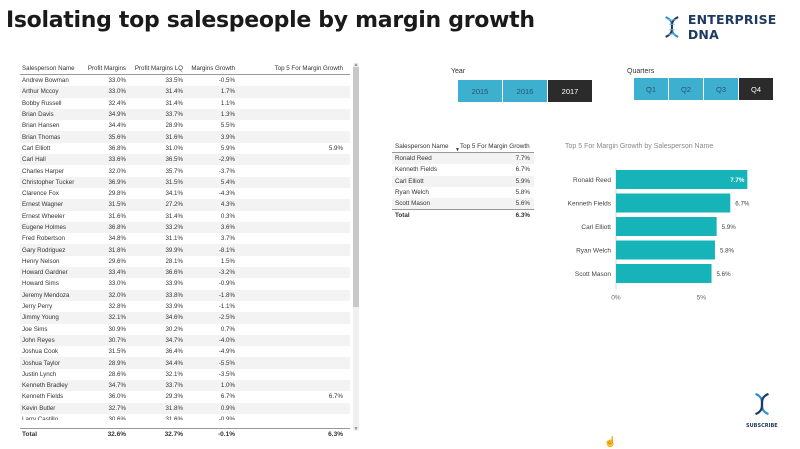 The height and width of the screenshot is (449, 800). I want to click on top5-table-row: Scott Mason 5.6%, so click(463, 204).